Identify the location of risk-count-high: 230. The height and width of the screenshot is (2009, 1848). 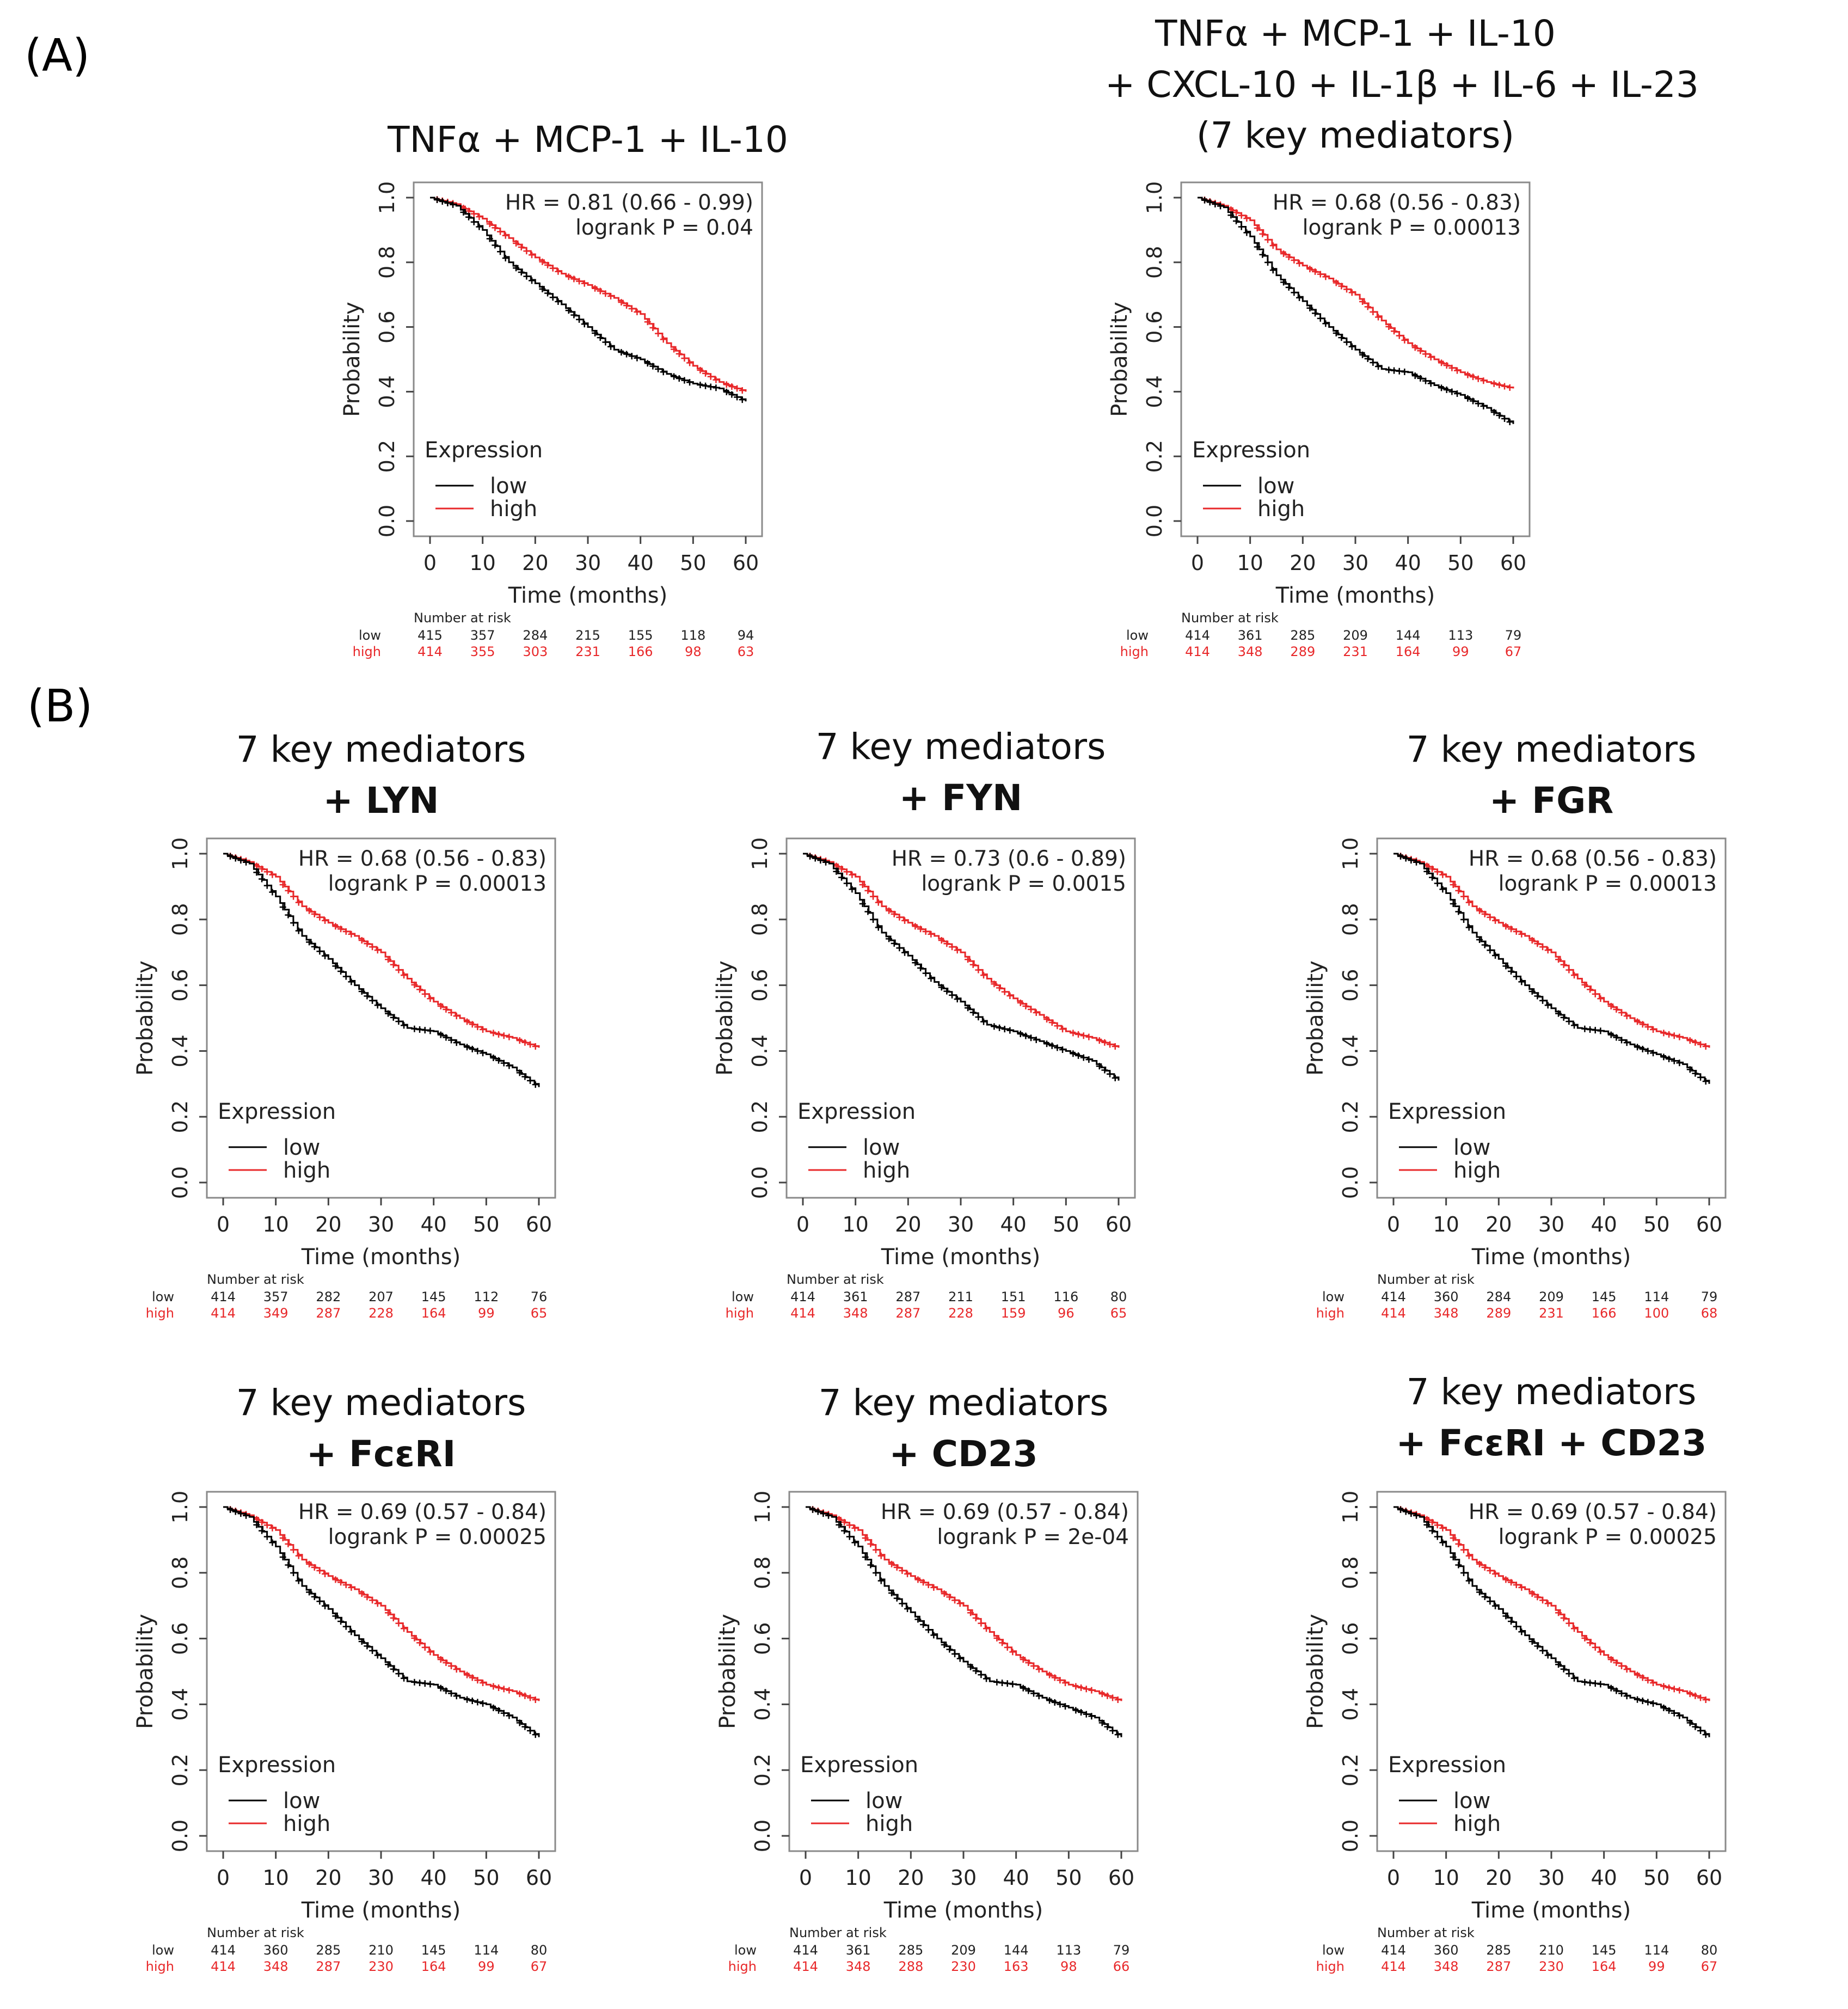
(381, 1966).